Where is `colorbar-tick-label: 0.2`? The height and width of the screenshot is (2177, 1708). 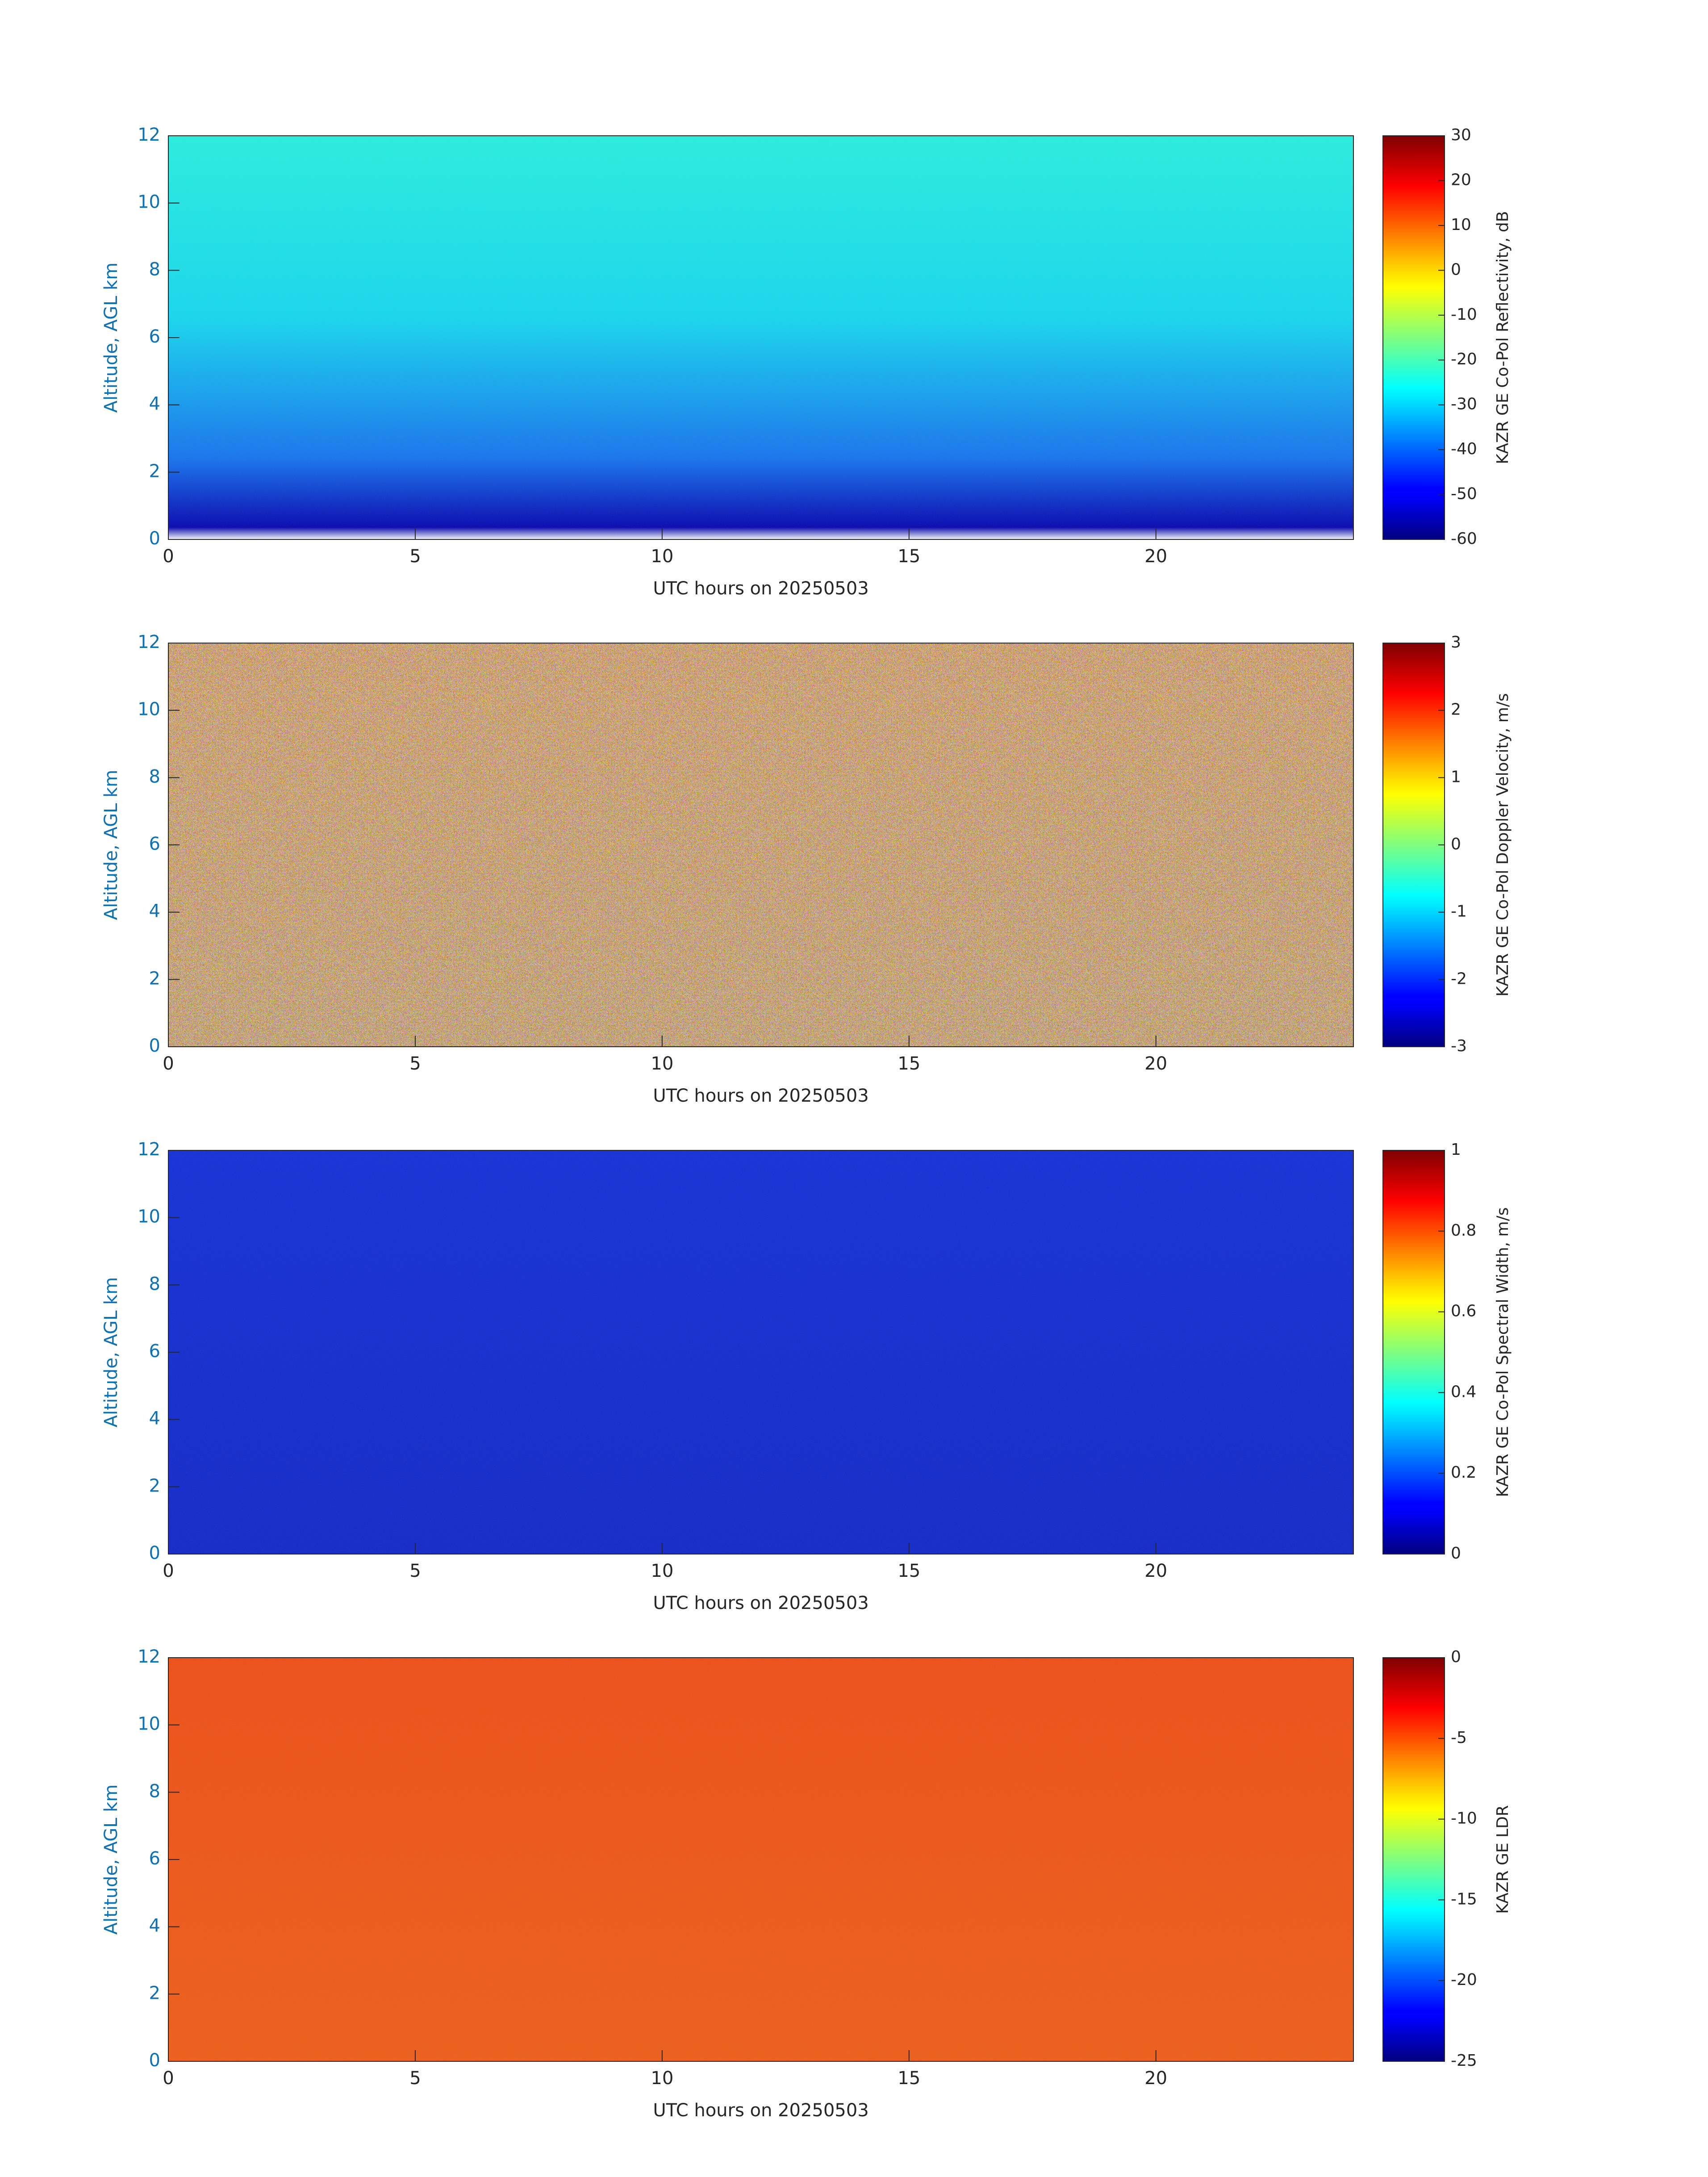 colorbar-tick-label: 0.2 is located at coordinates (1463, 1472).